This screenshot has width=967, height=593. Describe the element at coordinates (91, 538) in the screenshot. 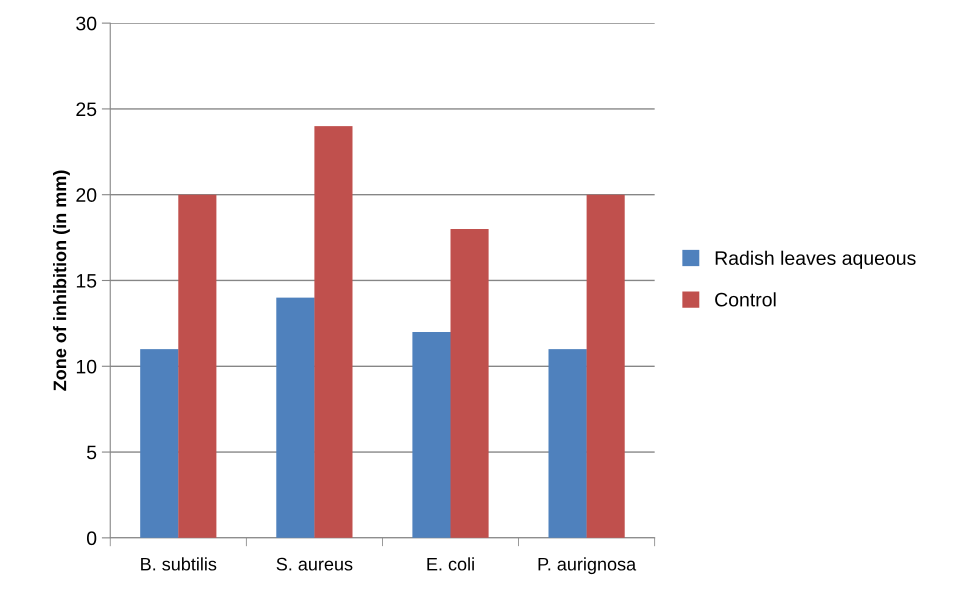

I see `y-tick-label: 0` at that location.